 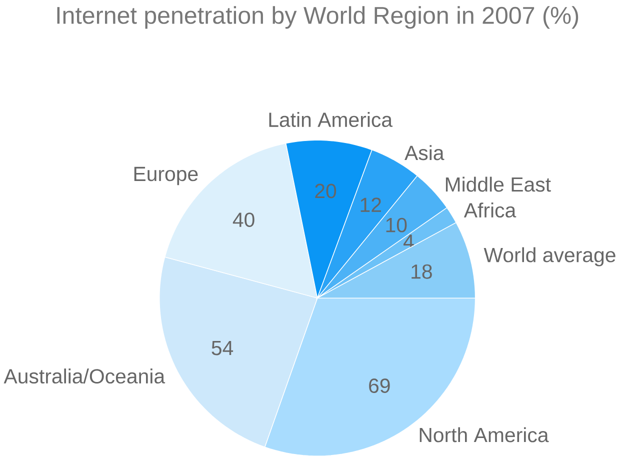 What do you see at coordinates (498, 184) in the screenshot?
I see `slice-label: Middle East` at bounding box center [498, 184].